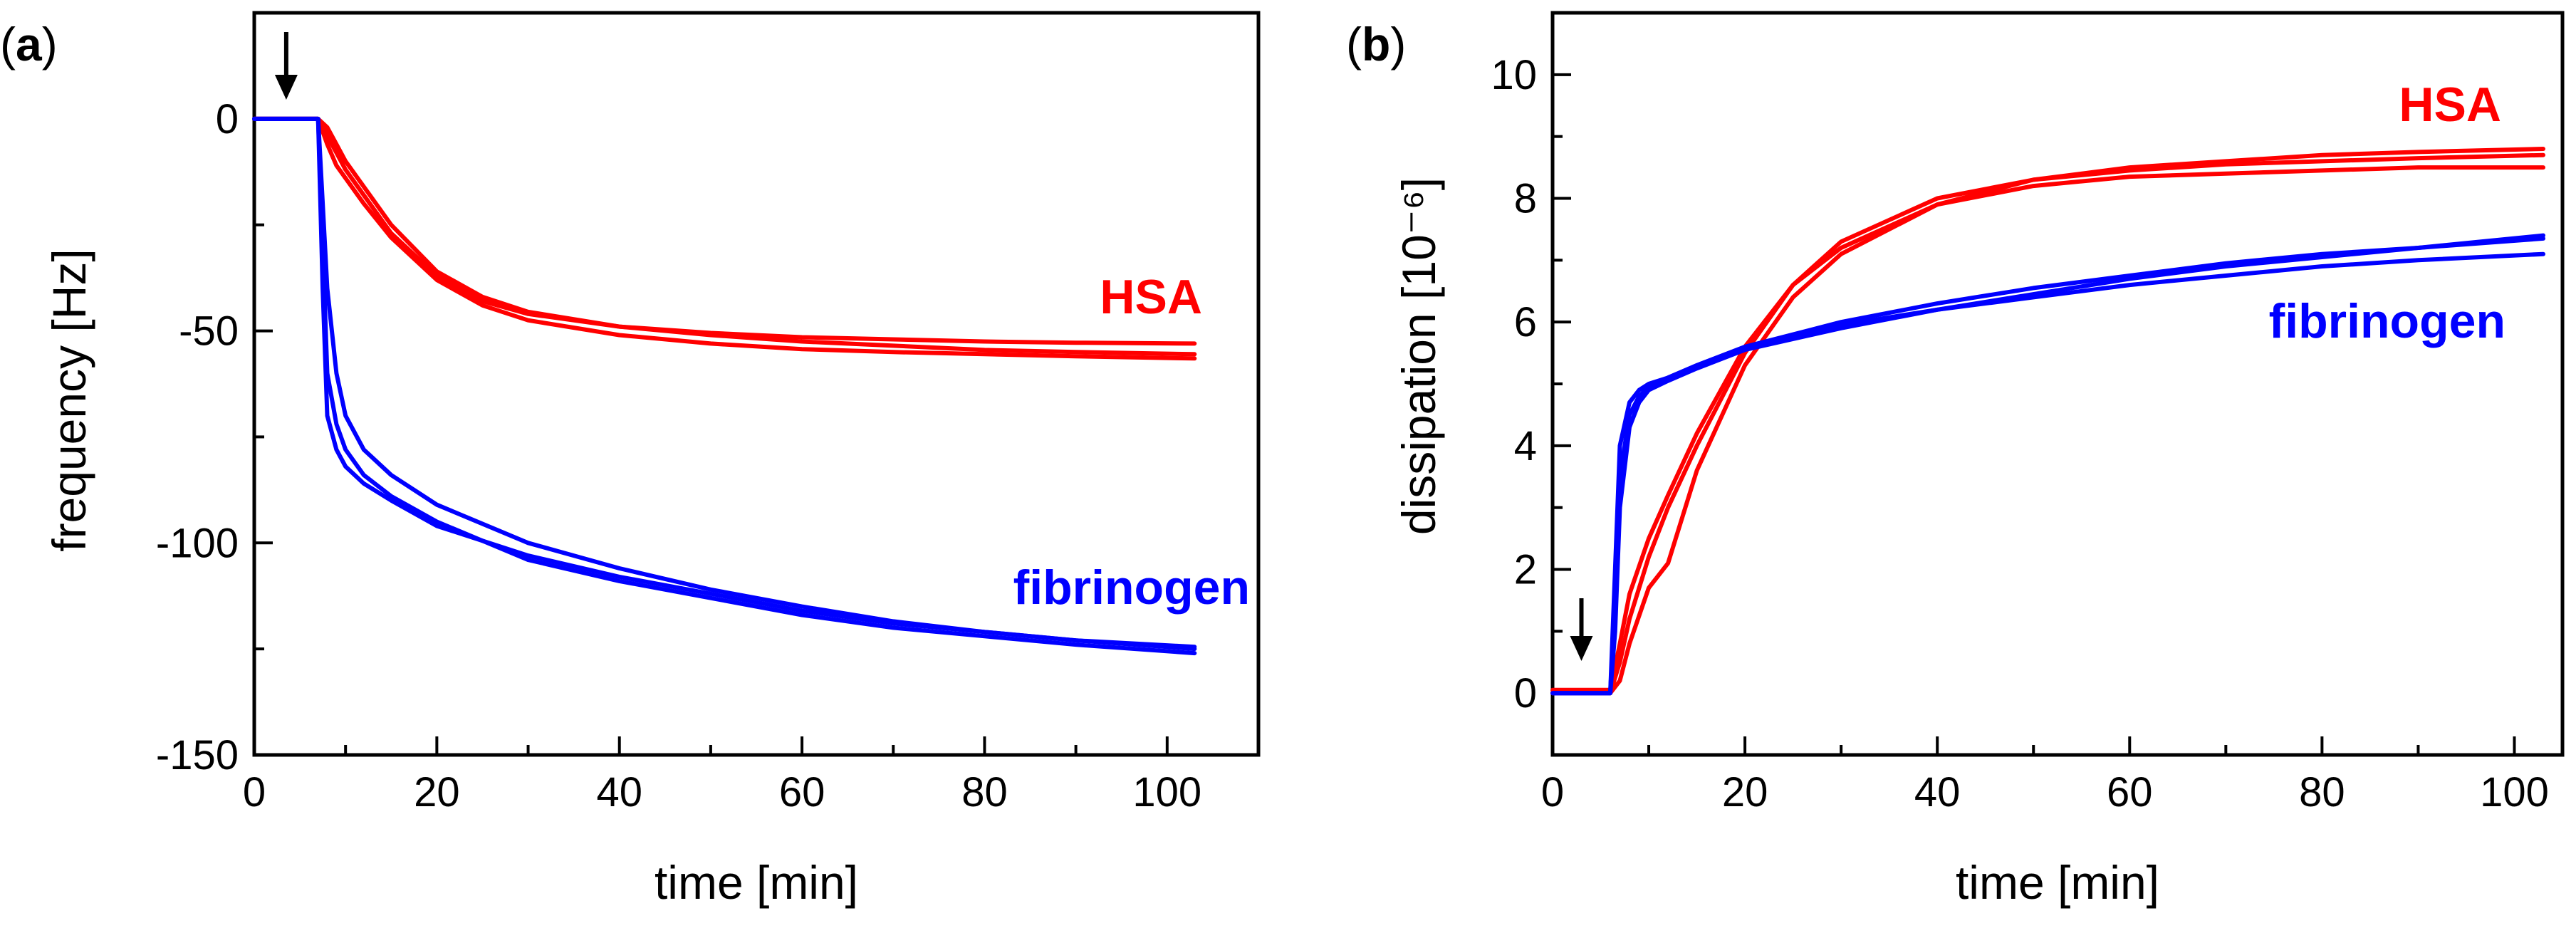 The image size is (2576, 928). What do you see at coordinates (1552, 792) in the screenshot?
I see `panel-b-x-tick-label: 0` at bounding box center [1552, 792].